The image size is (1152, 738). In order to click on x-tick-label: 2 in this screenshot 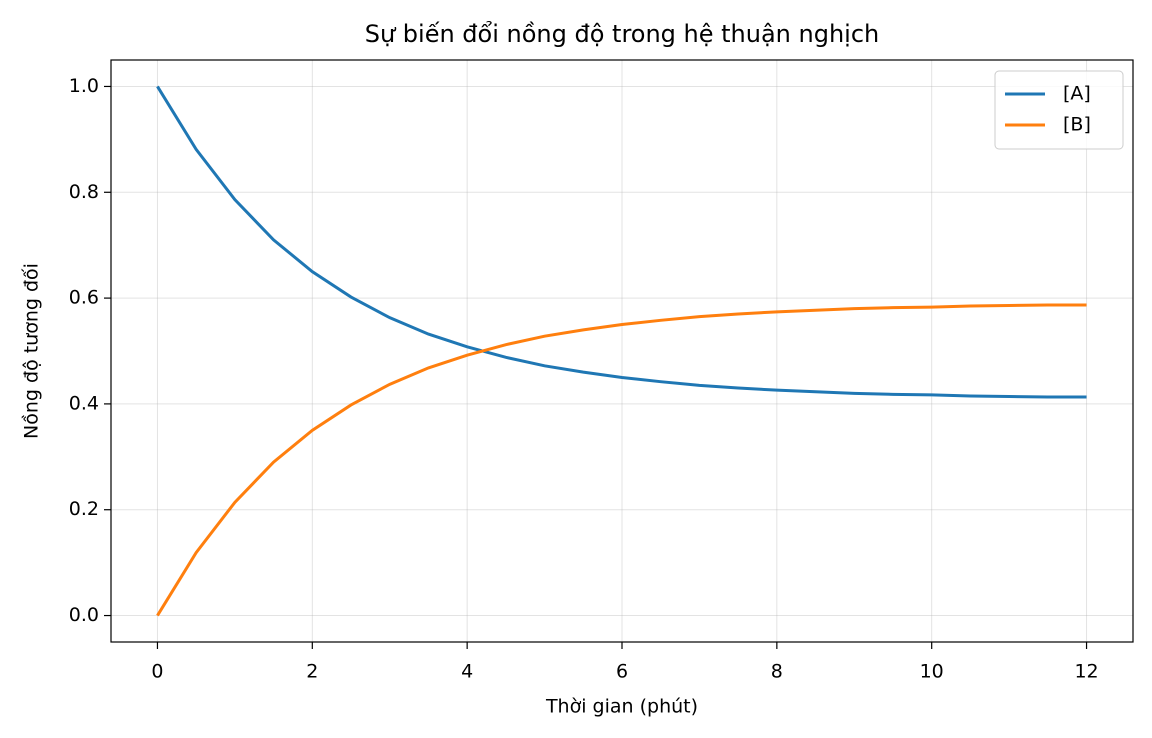, I will do `click(312, 672)`.